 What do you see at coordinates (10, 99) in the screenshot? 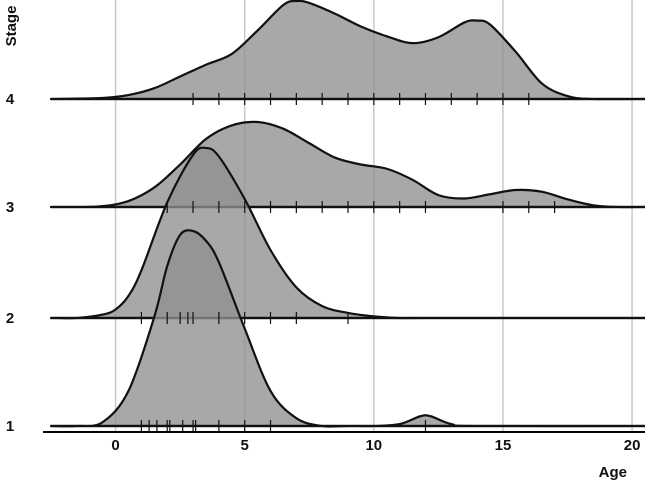
I see `y-tick-label: 4` at bounding box center [10, 99].